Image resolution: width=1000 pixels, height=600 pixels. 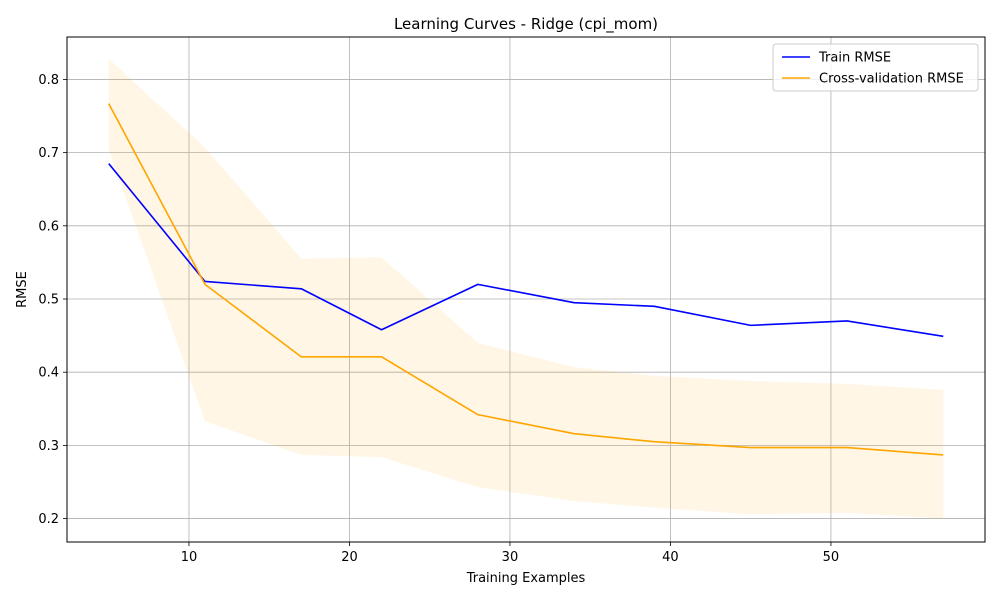 What do you see at coordinates (48, 300) in the screenshot?
I see `y-tick-label: 0.5` at bounding box center [48, 300].